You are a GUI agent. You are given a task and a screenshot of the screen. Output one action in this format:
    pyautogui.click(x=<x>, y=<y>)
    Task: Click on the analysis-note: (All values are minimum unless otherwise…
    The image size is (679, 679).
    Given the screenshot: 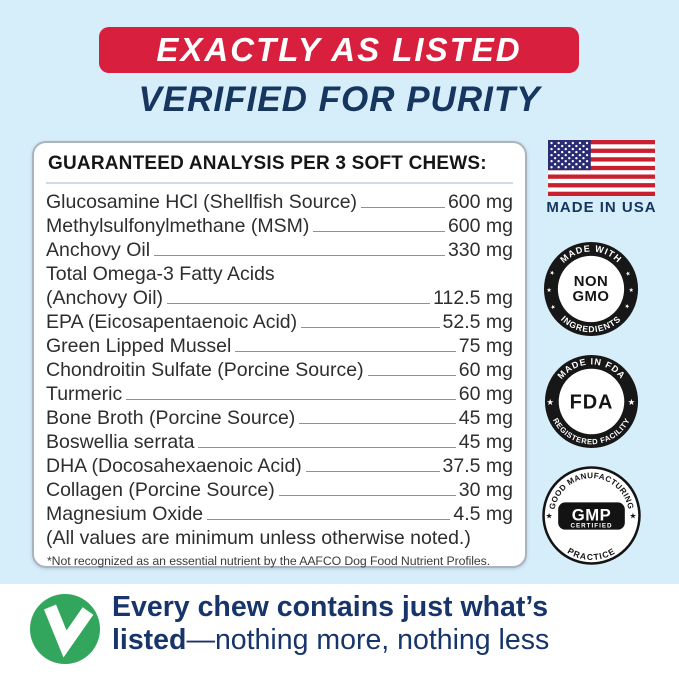 What is the action you would take?
    pyautogui.click(x=258, y=538)
    